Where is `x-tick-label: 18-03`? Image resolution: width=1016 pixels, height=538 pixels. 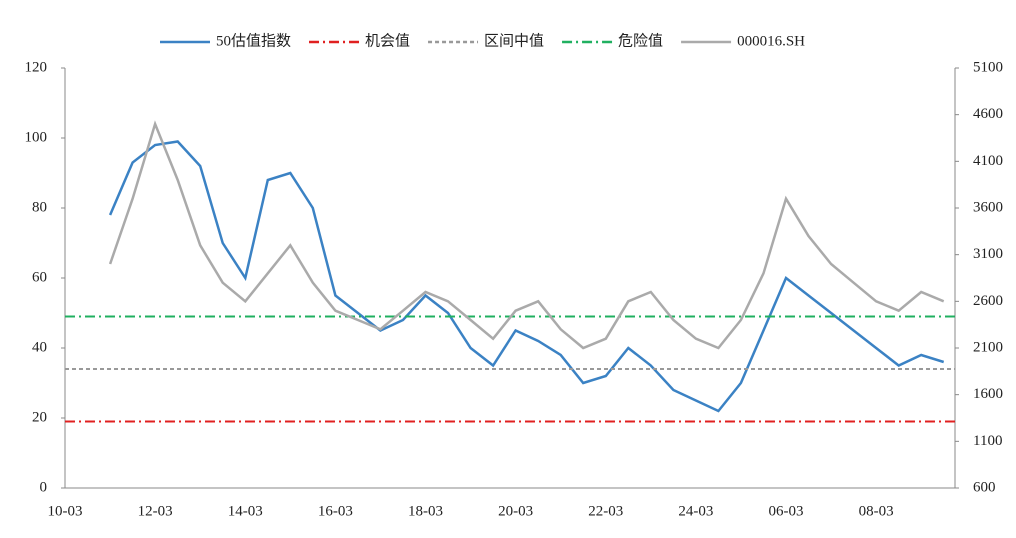
x-tick-label: 18-03 is located at coordinates (425, 511).